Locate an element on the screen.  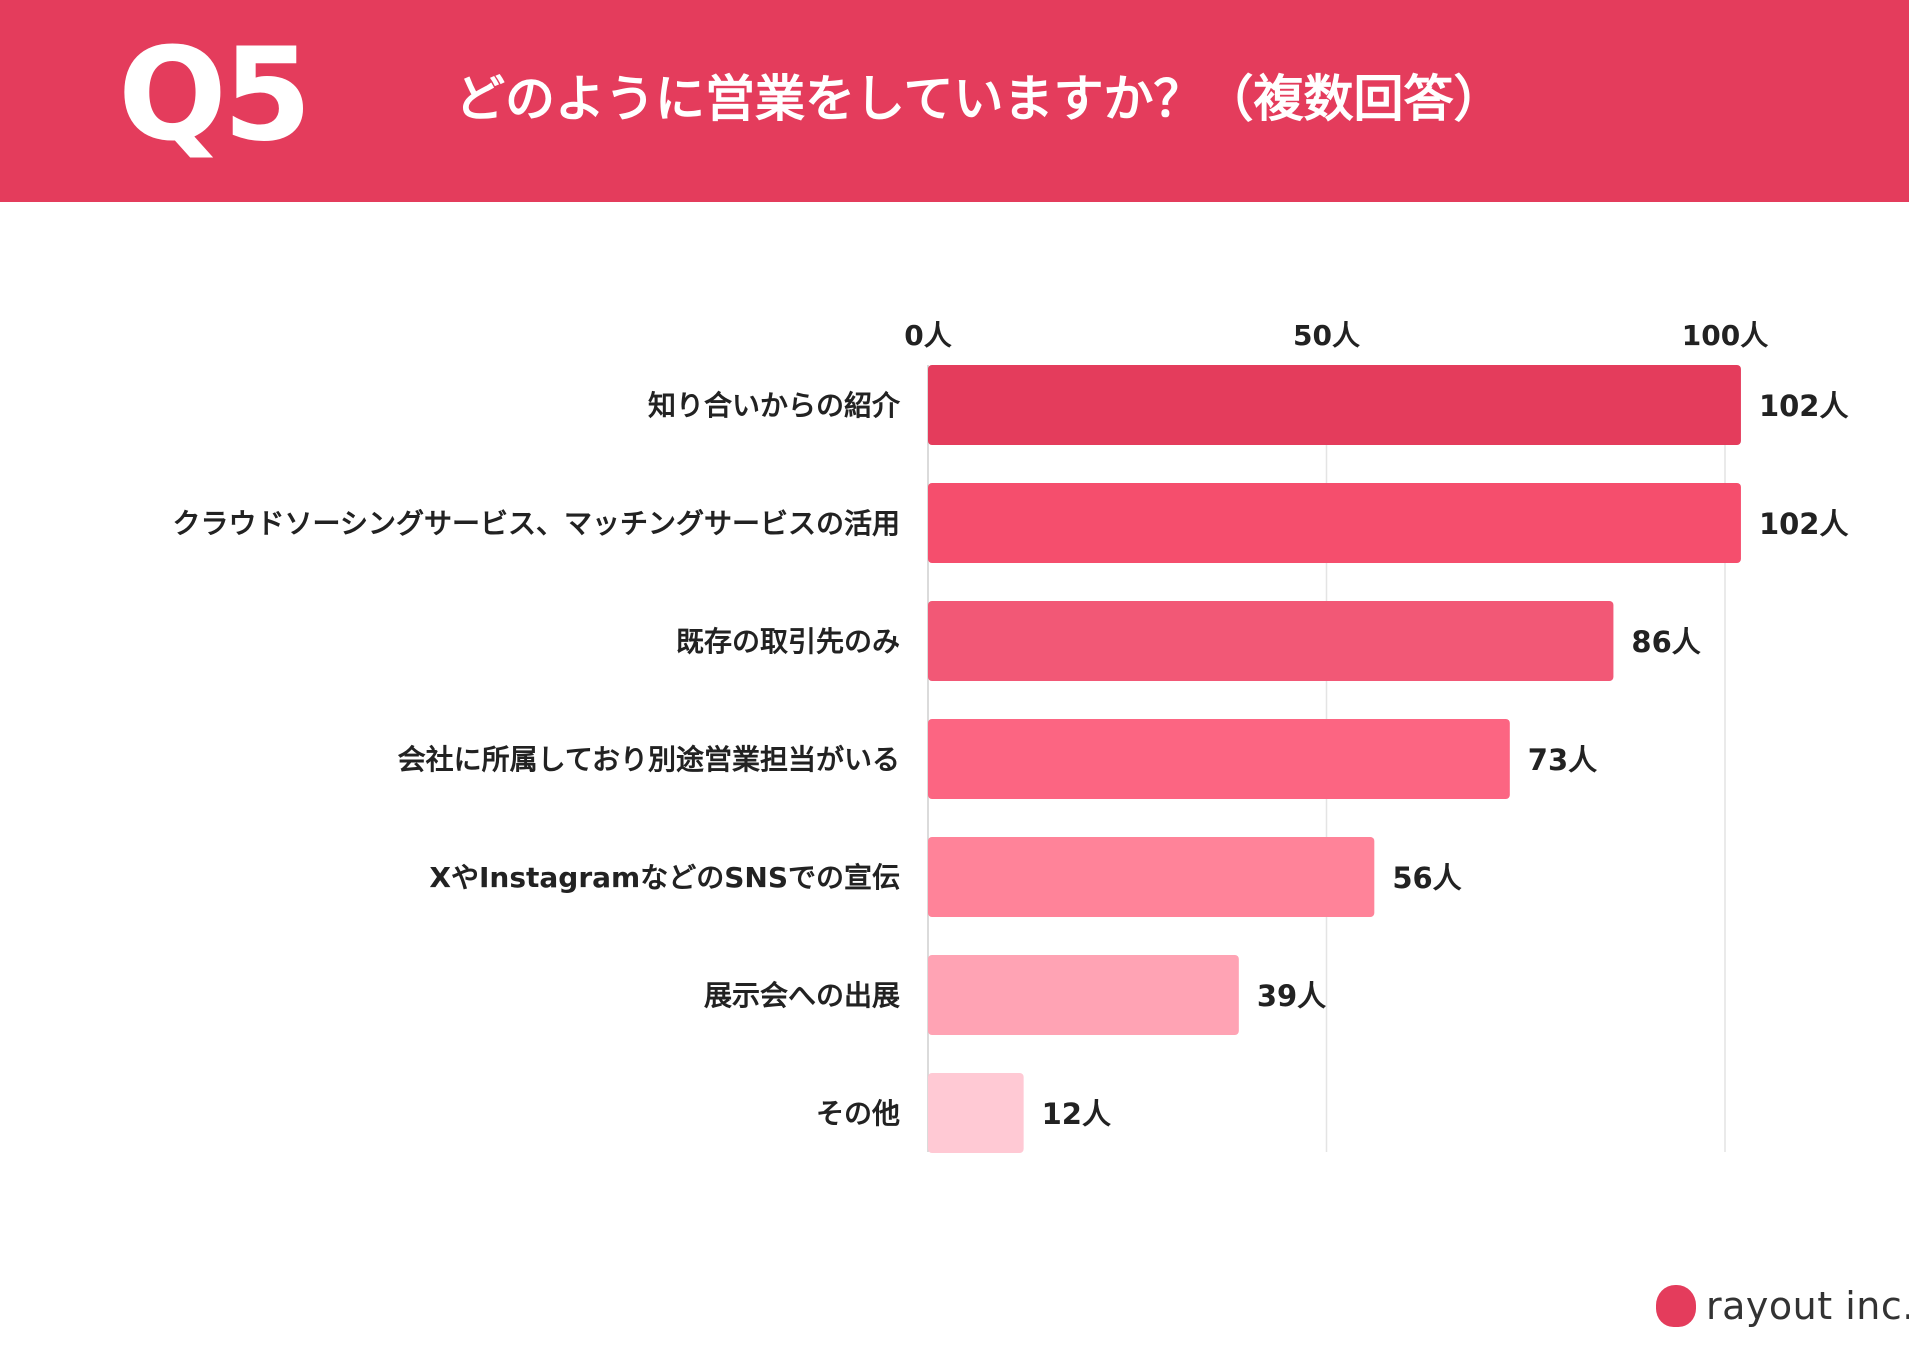
value-label: 56人 is located at coordinates (1426, 878).